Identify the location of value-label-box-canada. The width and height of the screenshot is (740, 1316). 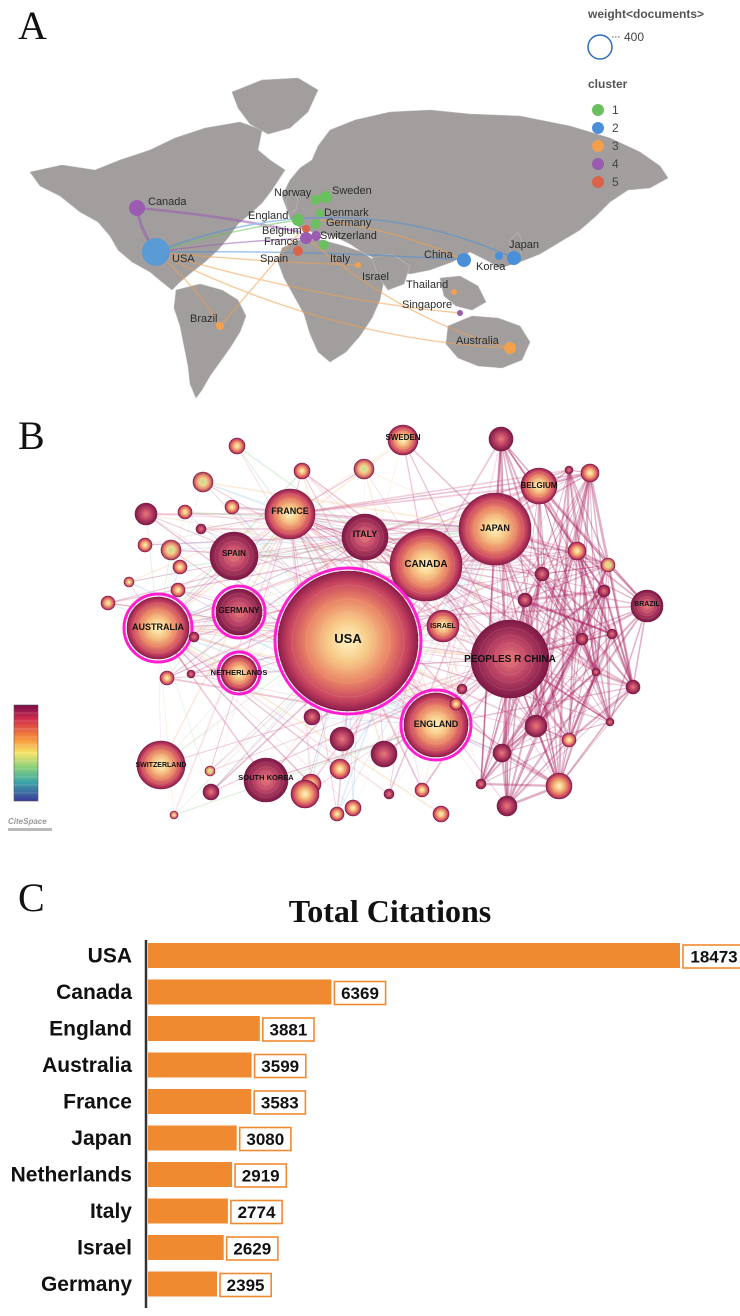
(360, 993).